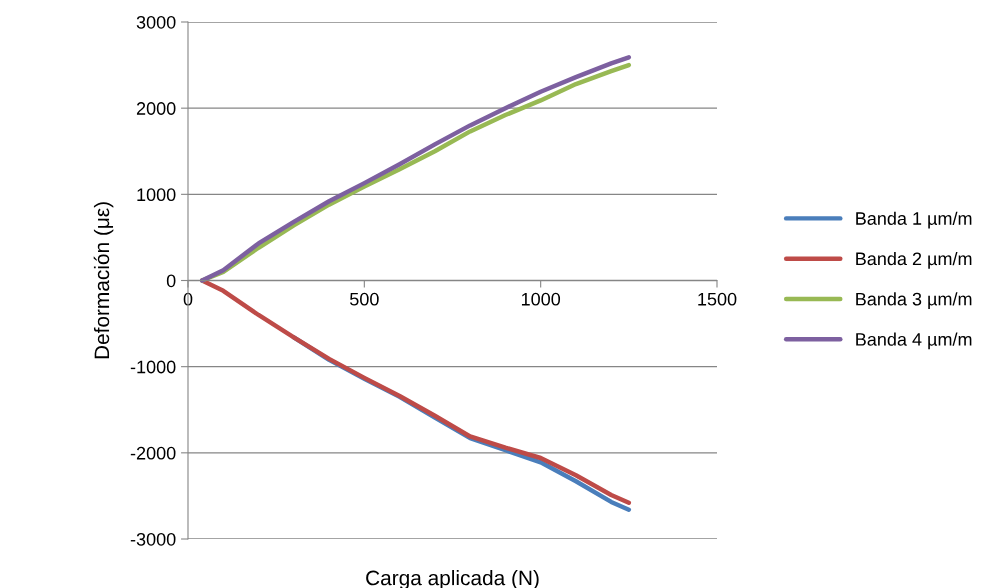 The image size is (1008, 588). Describe the element at coordinates (171, 281) in the screenshot. I see `y-tick-label: 0` at that location.